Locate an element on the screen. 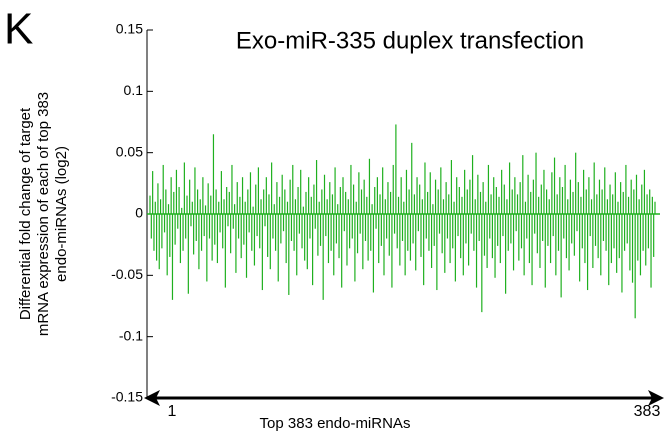 The height and width of the screenshot is (439, 668). y-tick-label: 0.05 is located at coordinates (129, 151).